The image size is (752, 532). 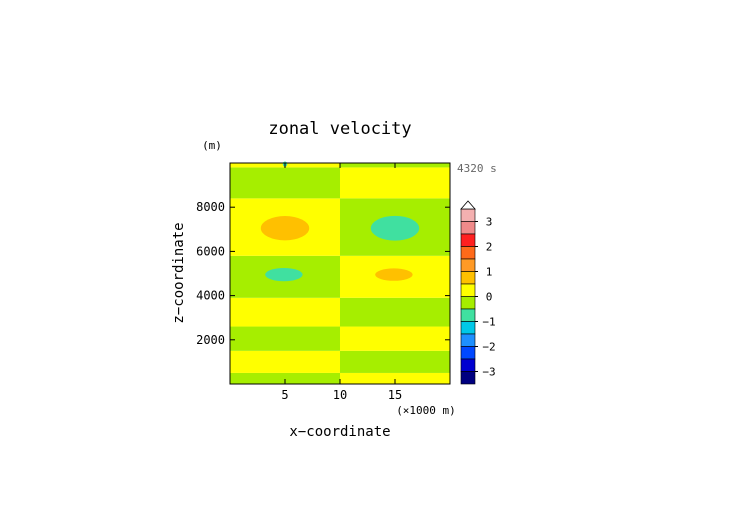 What do you see at coordinates (210, 296) in the screenshot?
I see `y-tick-label: 4000` at bounding box center [210, 296].